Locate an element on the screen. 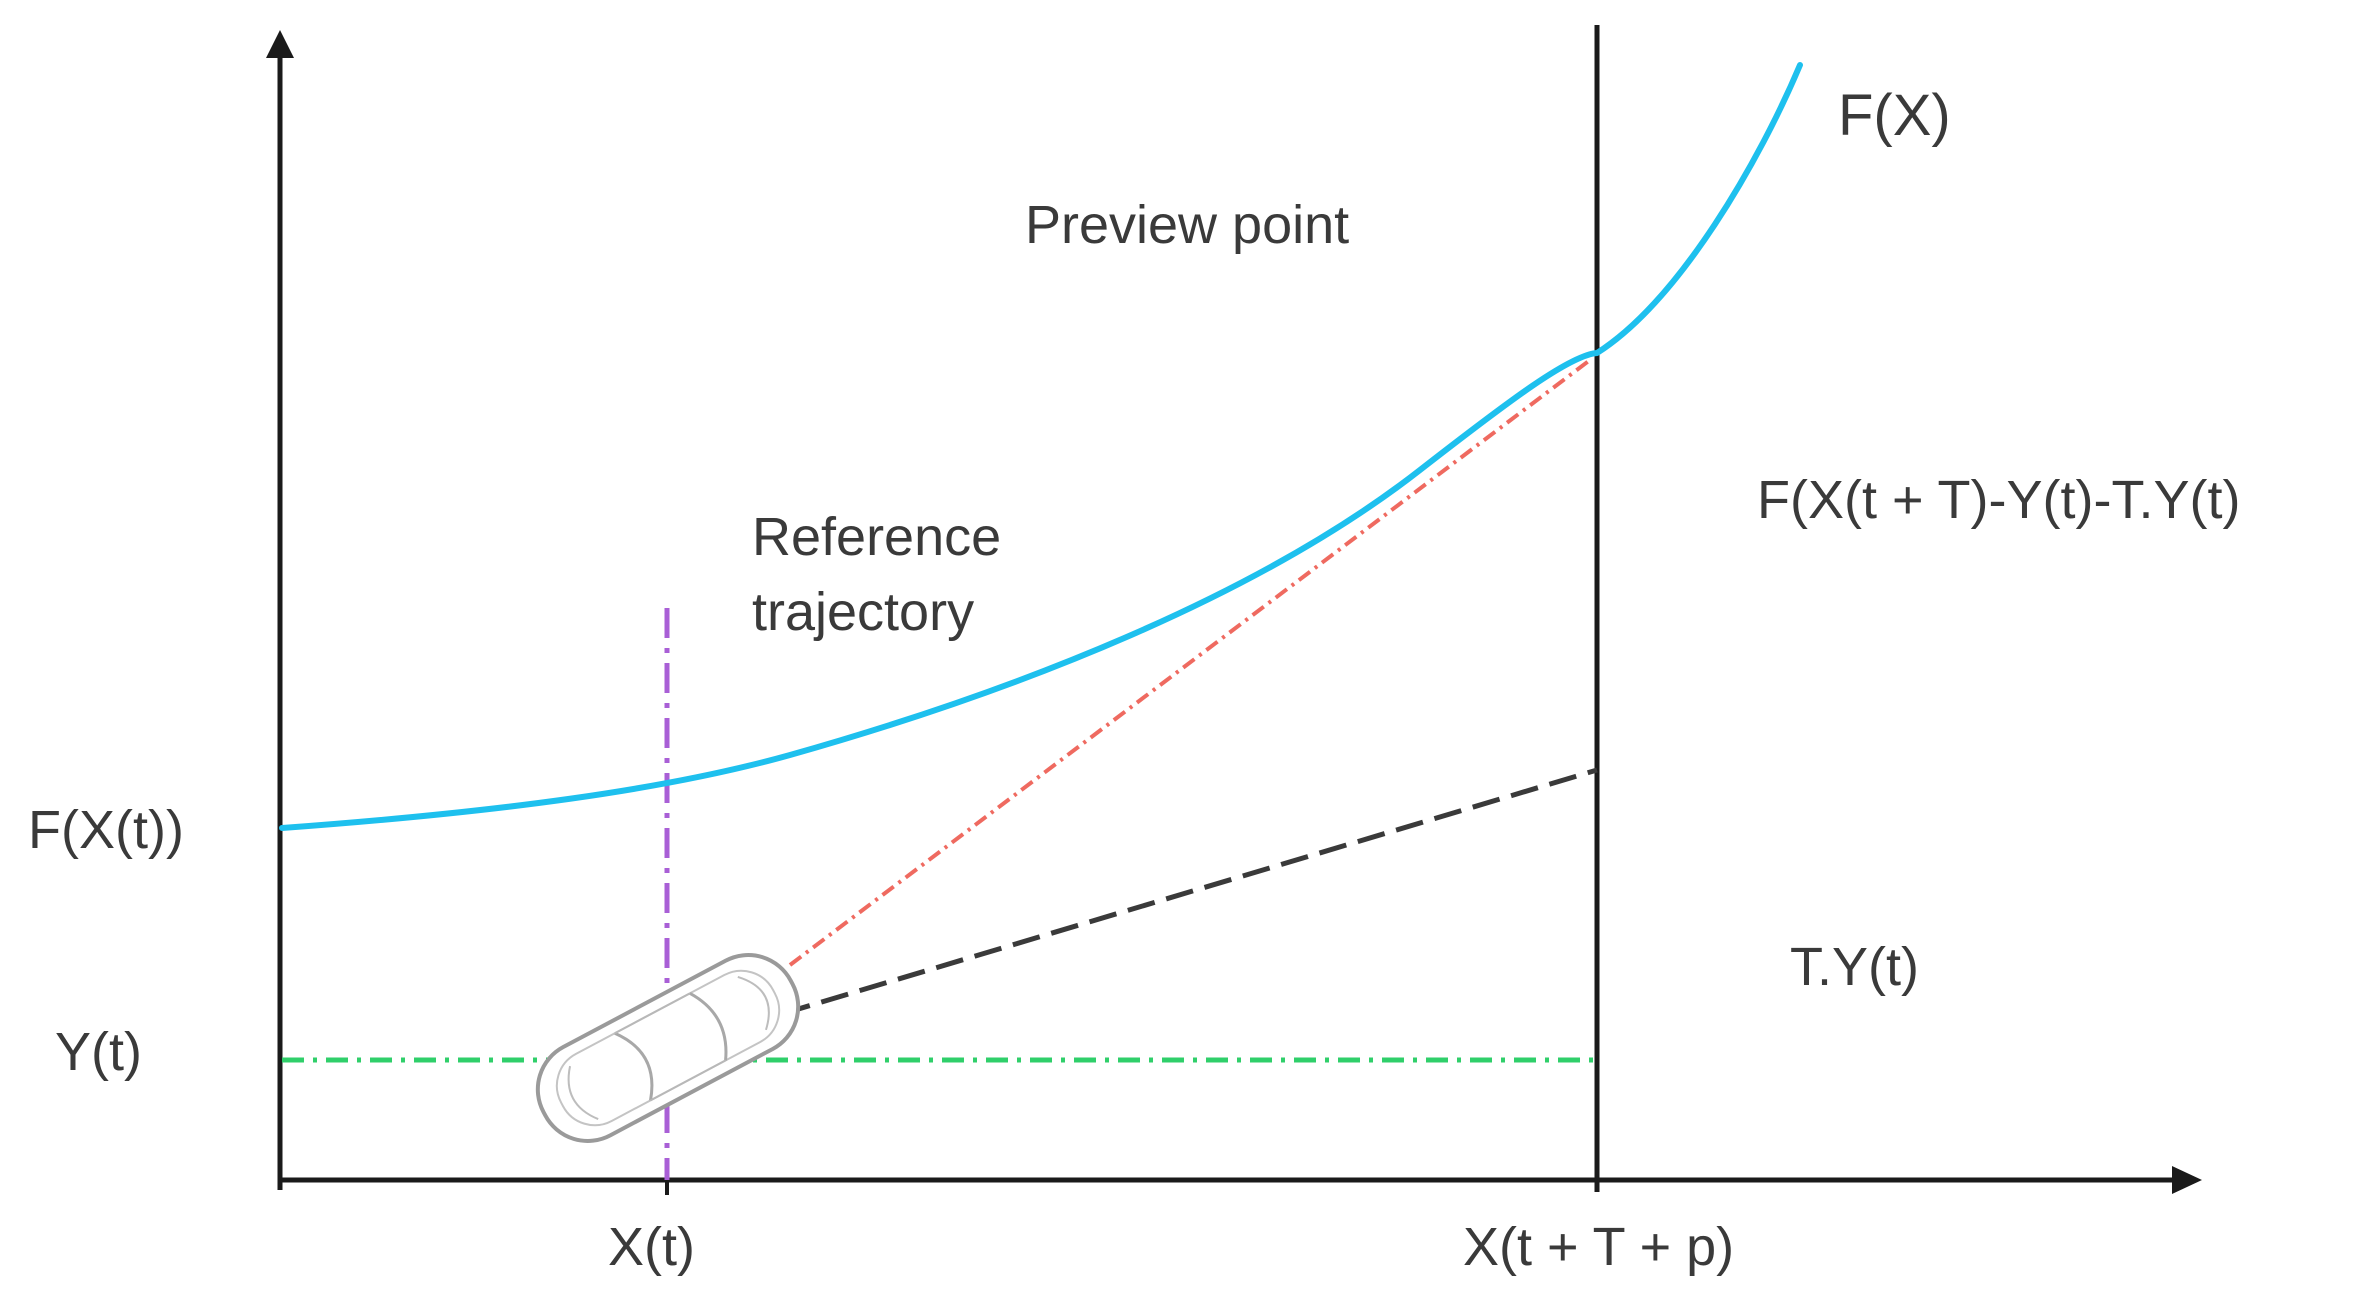 The image size is (2371, 1310). x-axis-arrow-icon is located at coordinates (2187, 1180).